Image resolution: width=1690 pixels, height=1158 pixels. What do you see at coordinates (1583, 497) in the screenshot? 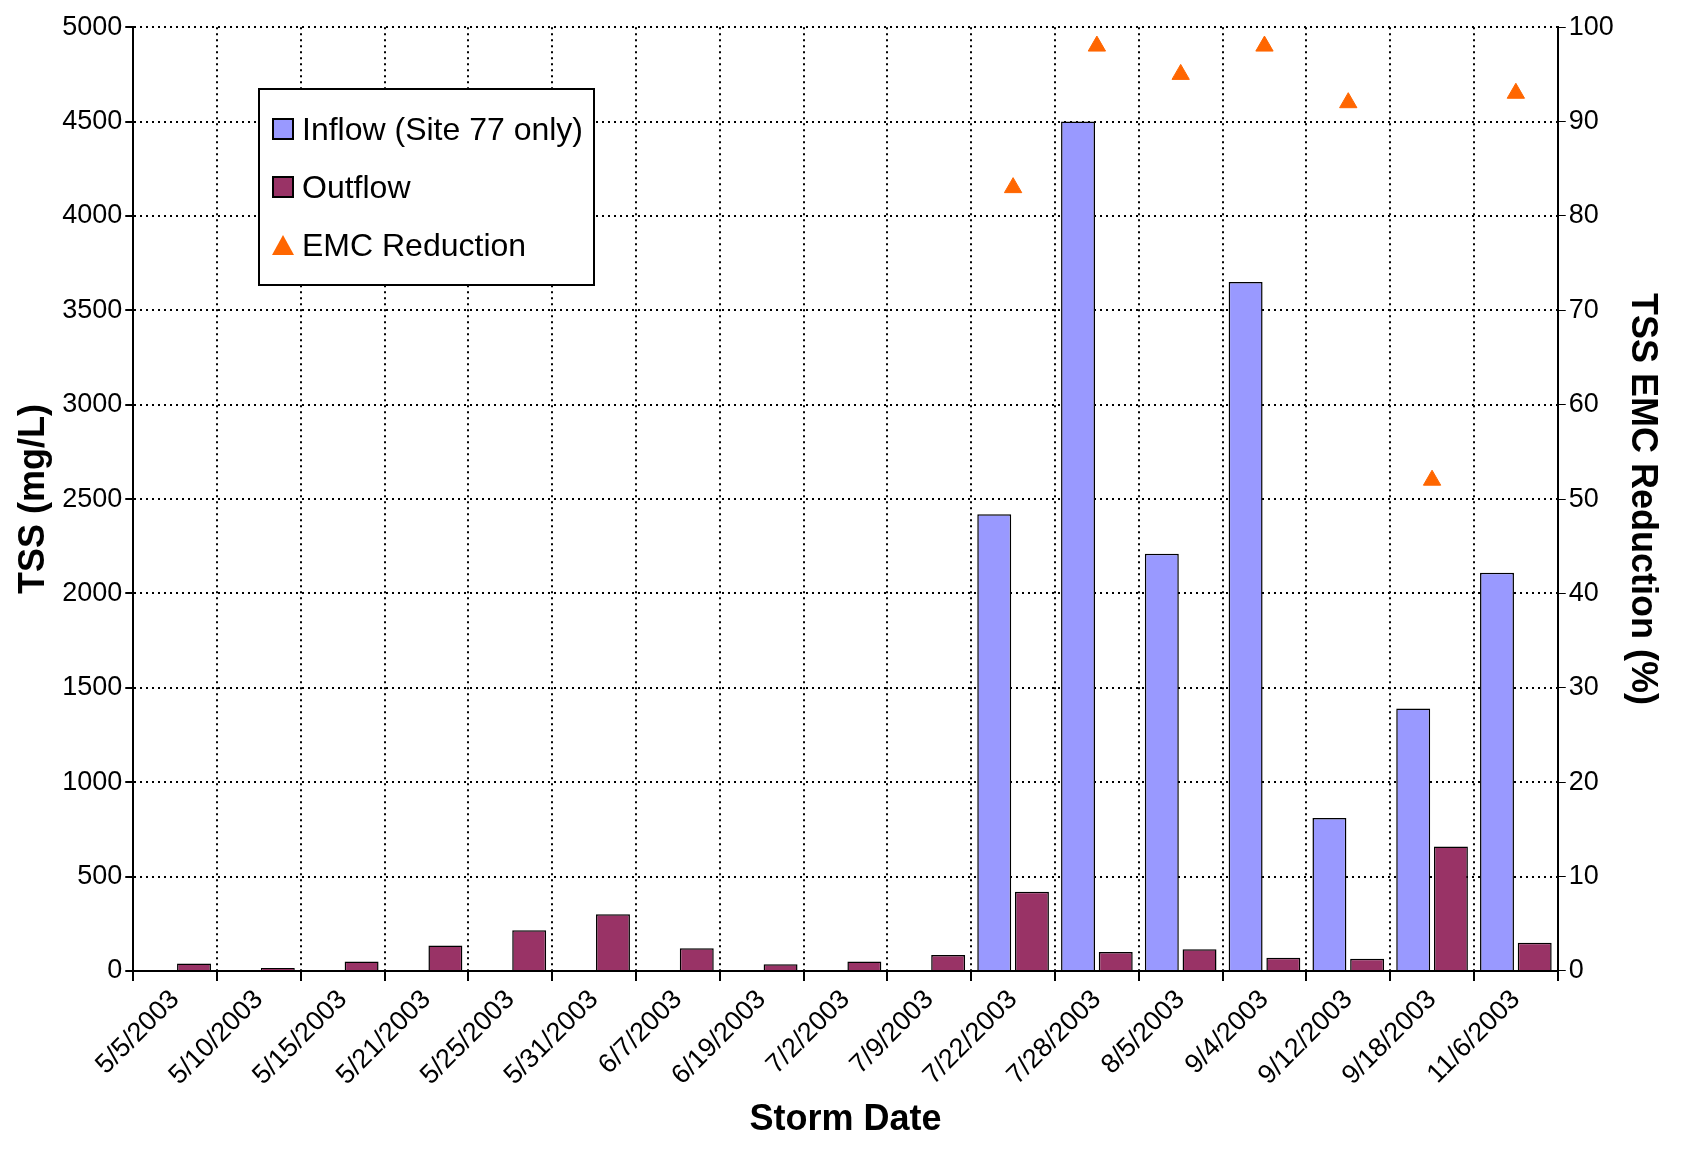
I see `y2-tick-label: 50` at bounding box center [1583, 497].